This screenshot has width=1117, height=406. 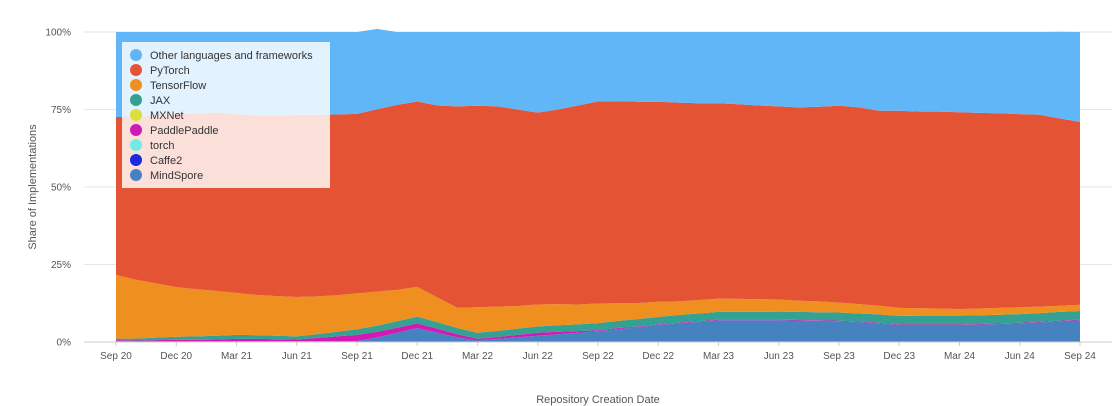 What do you see at coordinates (297, 356) in the screenshot?
I see `x-tick-label: Jun 21` at bounding box center [297, 356].